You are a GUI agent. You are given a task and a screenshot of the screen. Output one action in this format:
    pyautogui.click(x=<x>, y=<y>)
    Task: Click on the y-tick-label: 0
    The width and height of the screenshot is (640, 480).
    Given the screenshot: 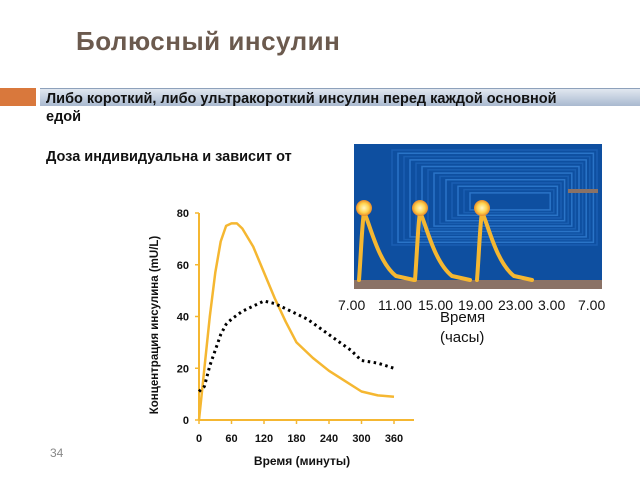 What is the action you would take?
    pyautogui.click(x=186, y=421)
    